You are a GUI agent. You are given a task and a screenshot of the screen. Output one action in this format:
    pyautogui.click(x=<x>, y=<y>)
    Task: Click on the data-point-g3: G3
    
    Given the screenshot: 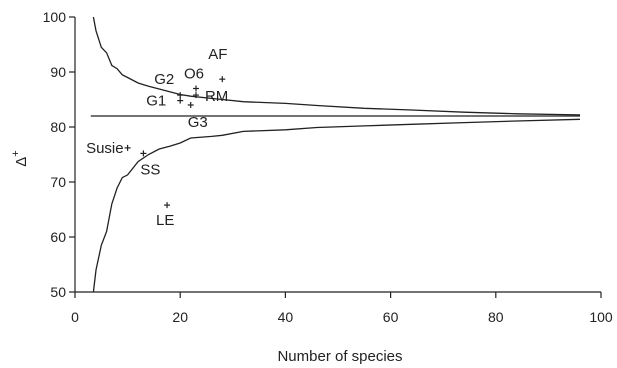 What is the action you would take?
    pyautogui.click(x=197, y=116)
    